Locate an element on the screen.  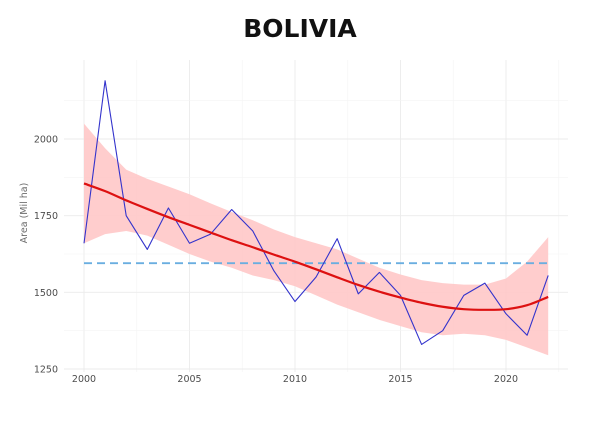
y-tick-label: 1500 is located at coordinates (46, 293).